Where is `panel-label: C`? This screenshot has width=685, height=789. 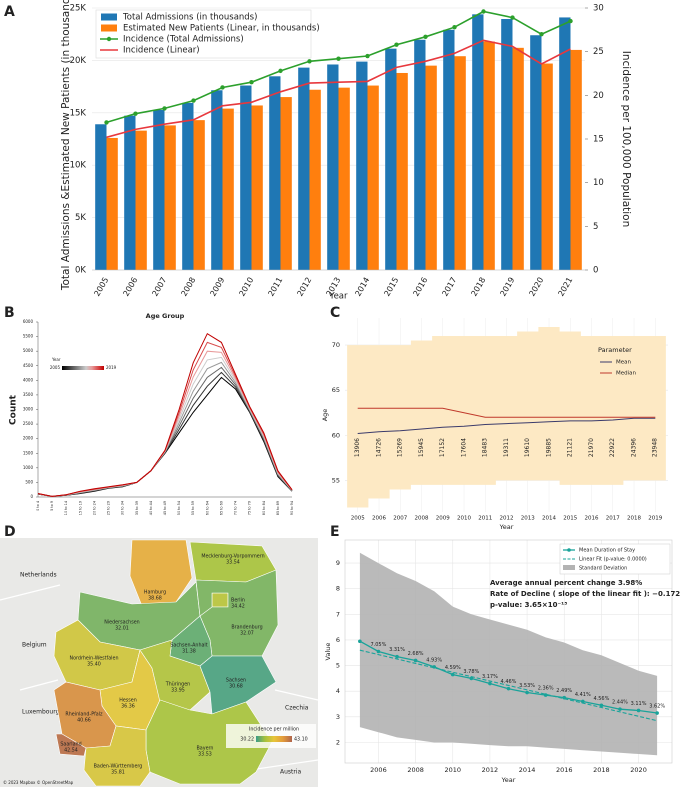
panel-label: C is located at coordinates (335, 313).